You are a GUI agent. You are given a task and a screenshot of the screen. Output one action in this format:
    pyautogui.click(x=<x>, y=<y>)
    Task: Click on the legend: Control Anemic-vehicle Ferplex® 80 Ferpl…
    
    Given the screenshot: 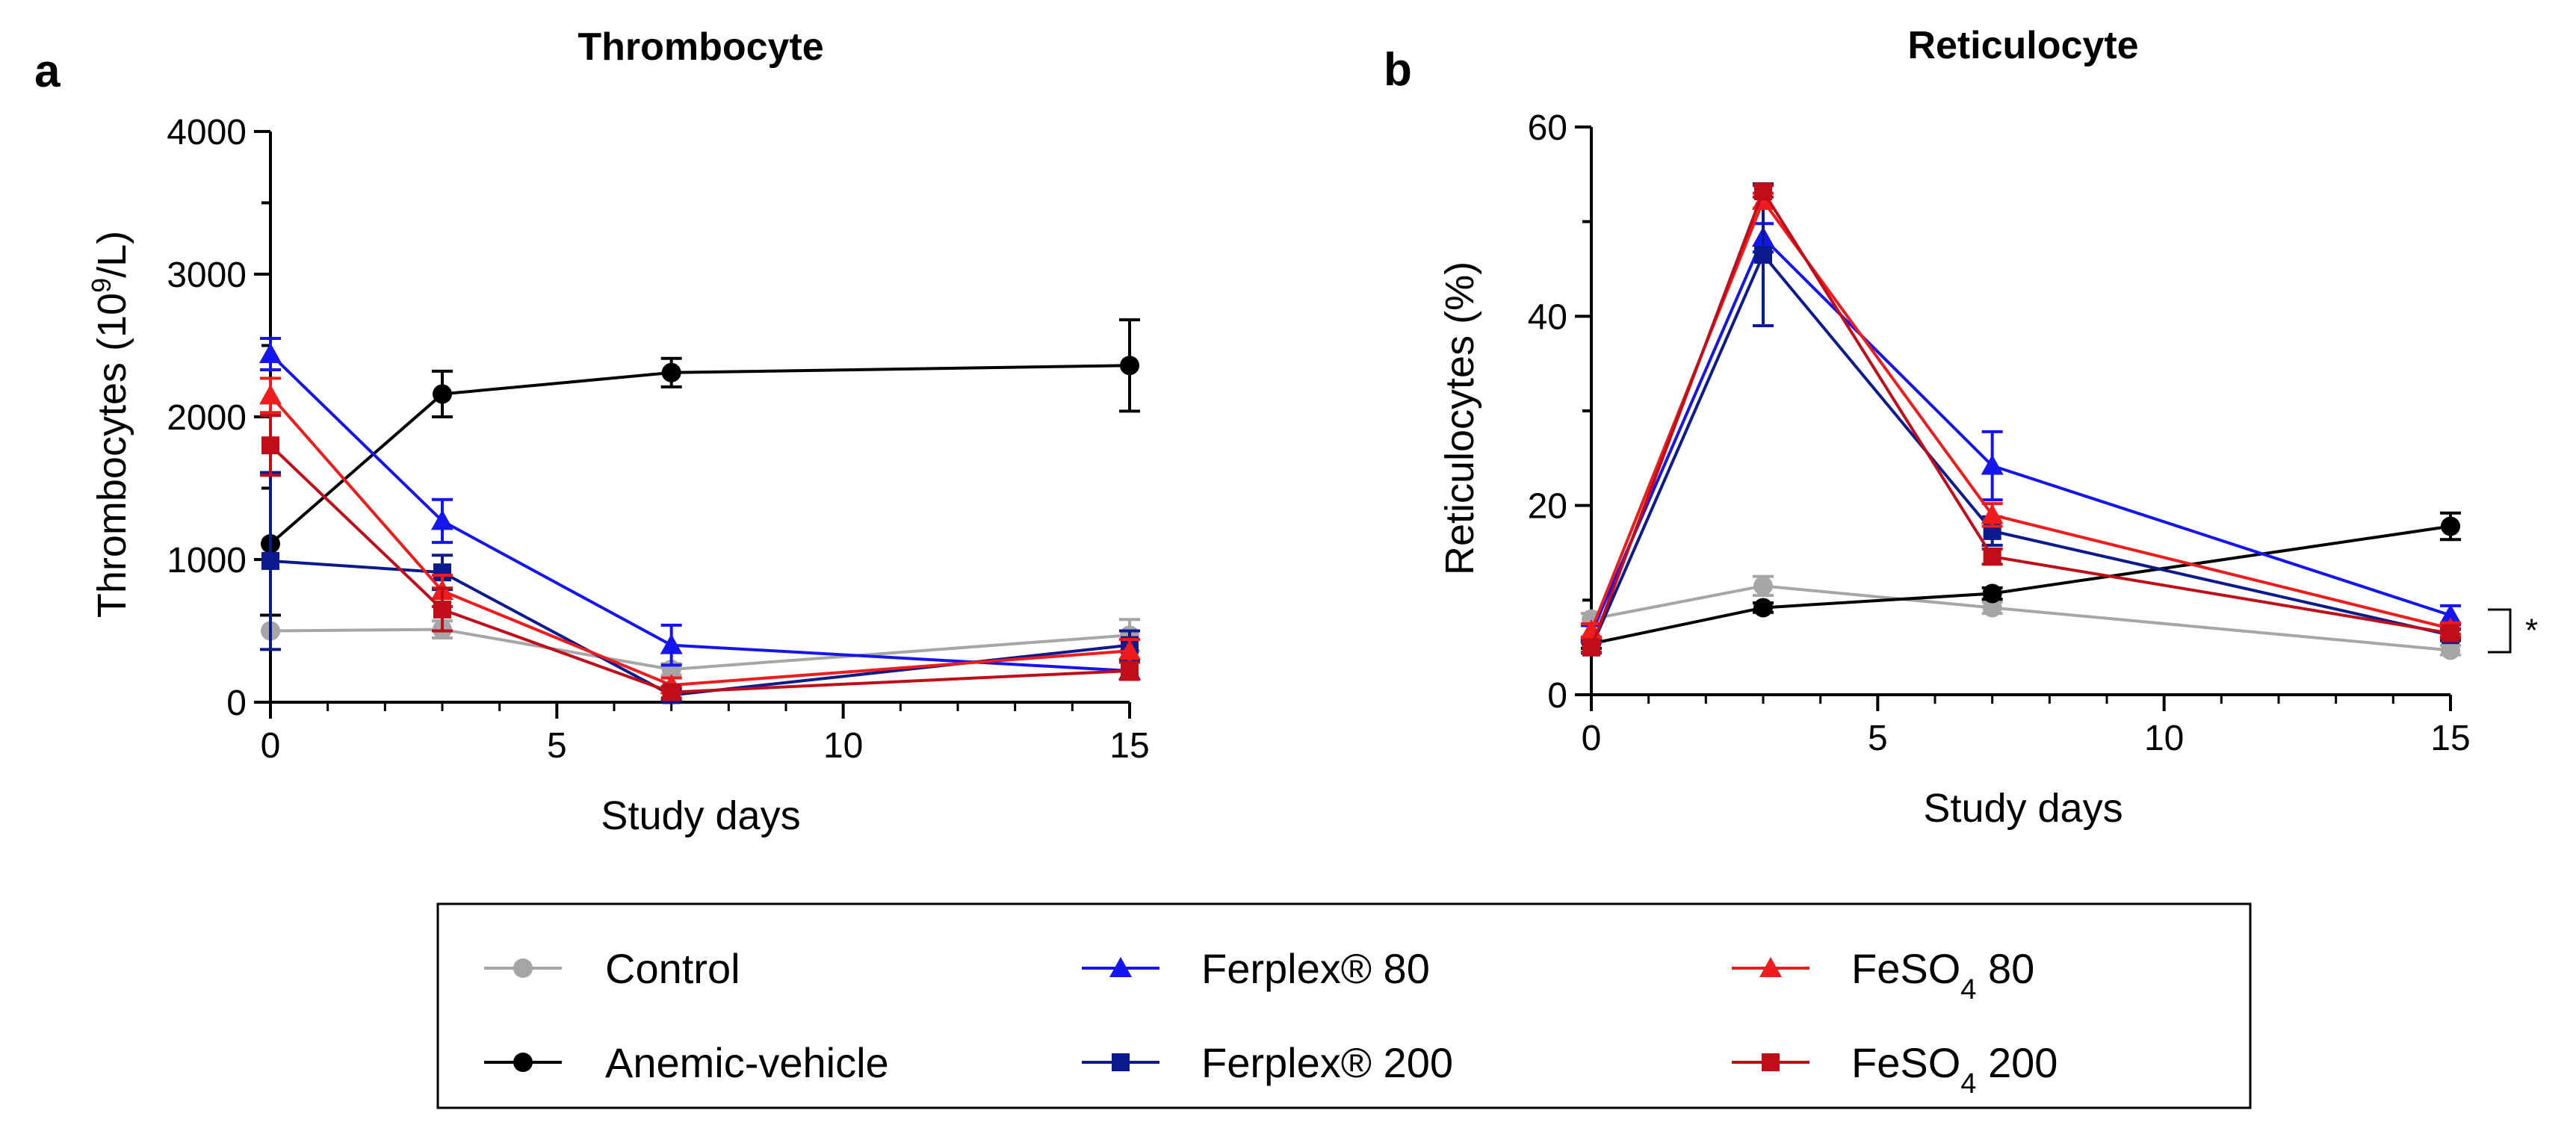 What is the action you would take?
    pyautogui.click(x=1344, y=1005)
    